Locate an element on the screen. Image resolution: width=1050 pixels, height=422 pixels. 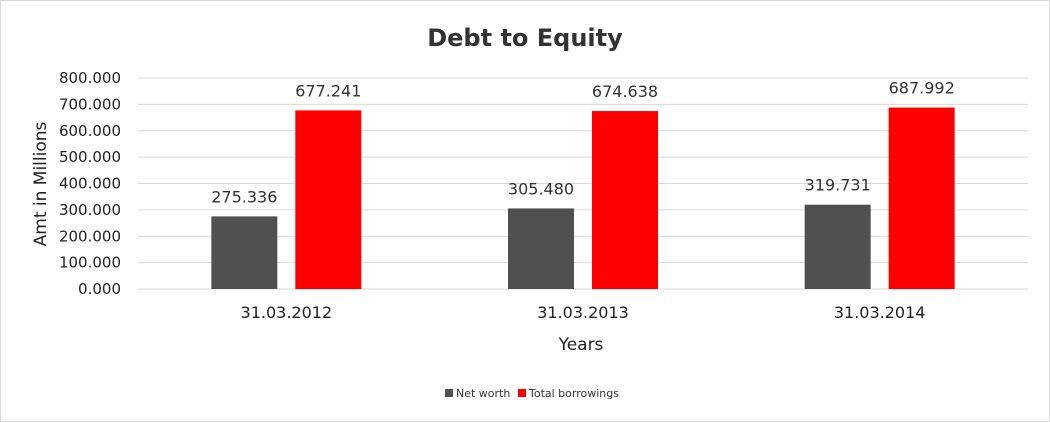
x-category-label: 31.03.2012 is located at coordinates (287, 312).